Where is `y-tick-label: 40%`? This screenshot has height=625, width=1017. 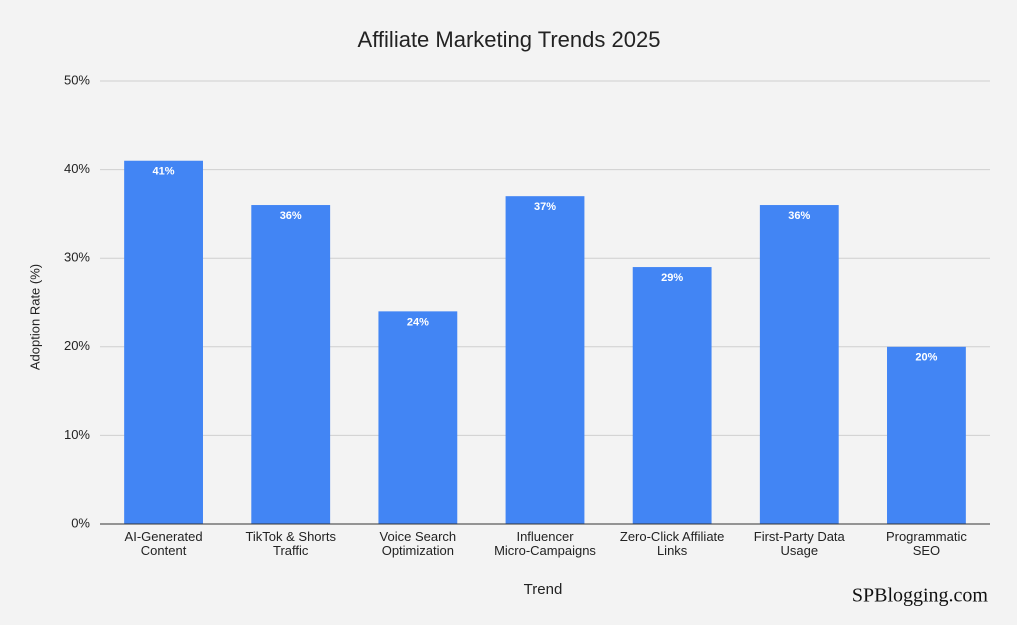 y-tick-label: 40% is located at coordinates (77, 168).